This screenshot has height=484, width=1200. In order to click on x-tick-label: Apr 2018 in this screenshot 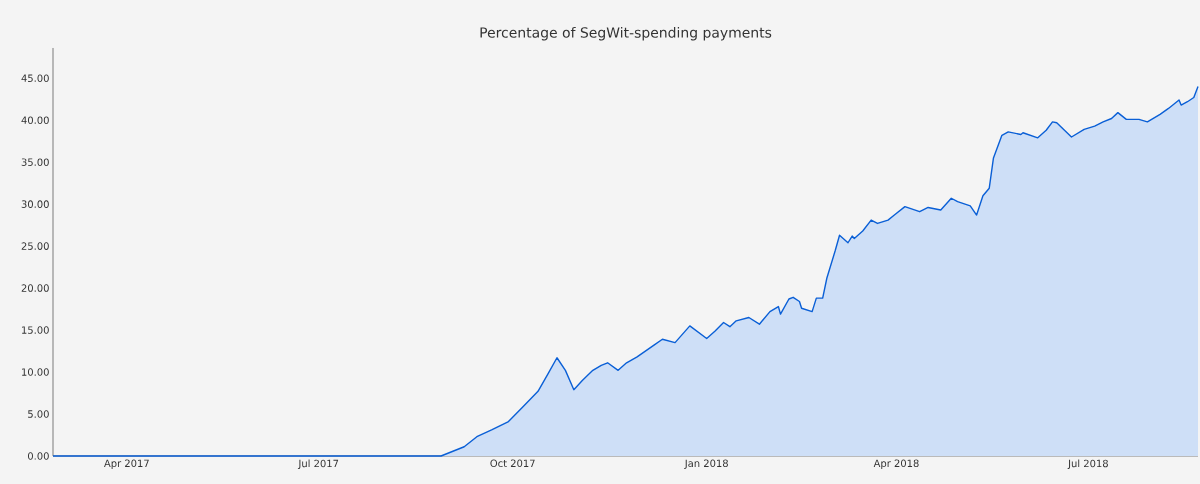, I will do `click(896, 464)`.